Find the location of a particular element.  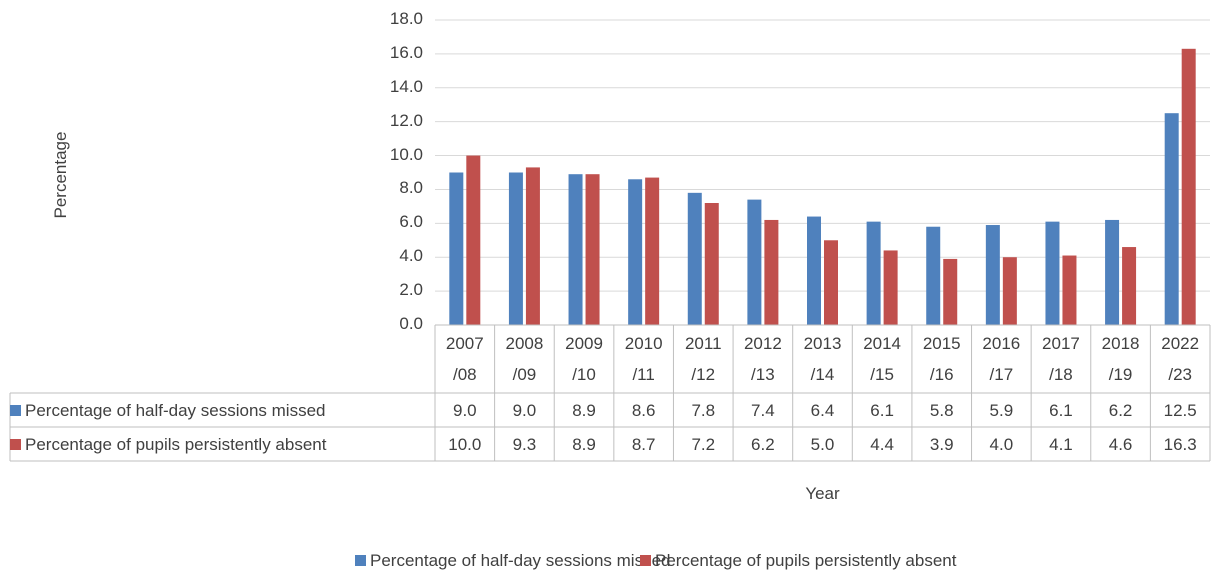

table-cell: 6.4 is located at coordinates (822, 410).